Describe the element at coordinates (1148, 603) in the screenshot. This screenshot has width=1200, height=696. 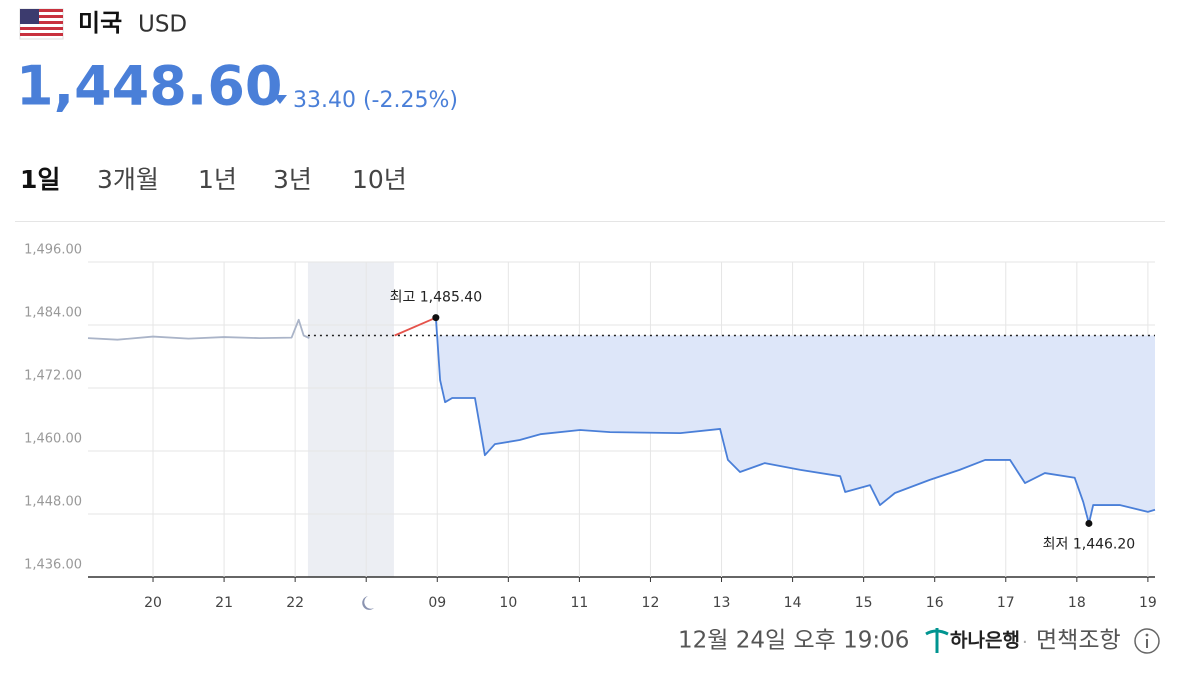
I see `x-tick-label: 19` at that location.